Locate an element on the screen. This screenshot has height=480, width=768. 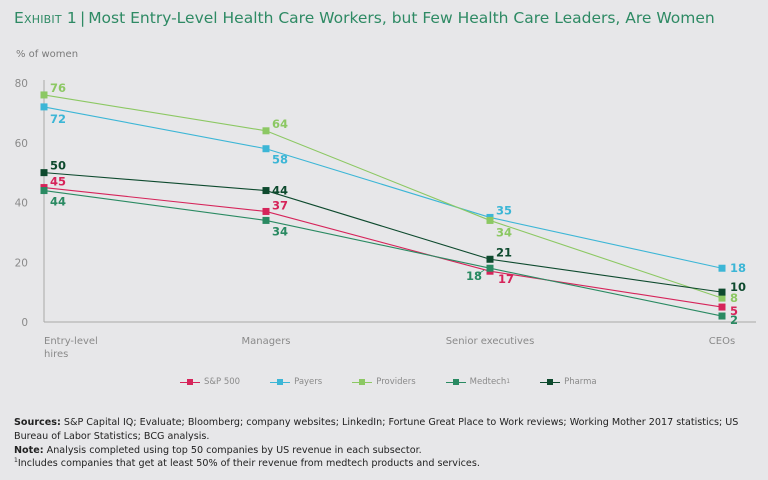
data-label: 50 is located at coordinates (58, 166).